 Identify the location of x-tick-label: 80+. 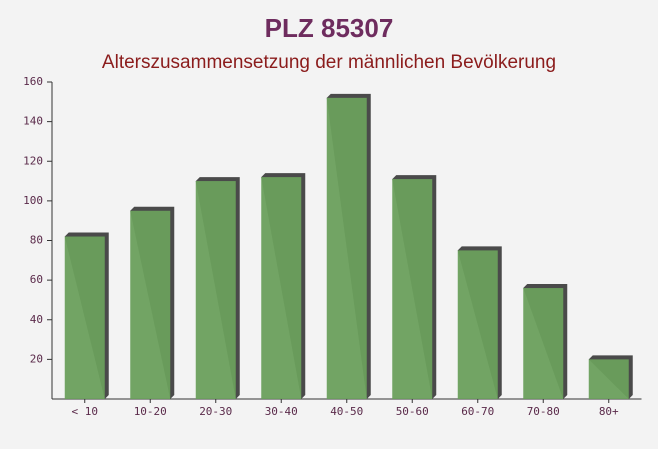
(609, 411).